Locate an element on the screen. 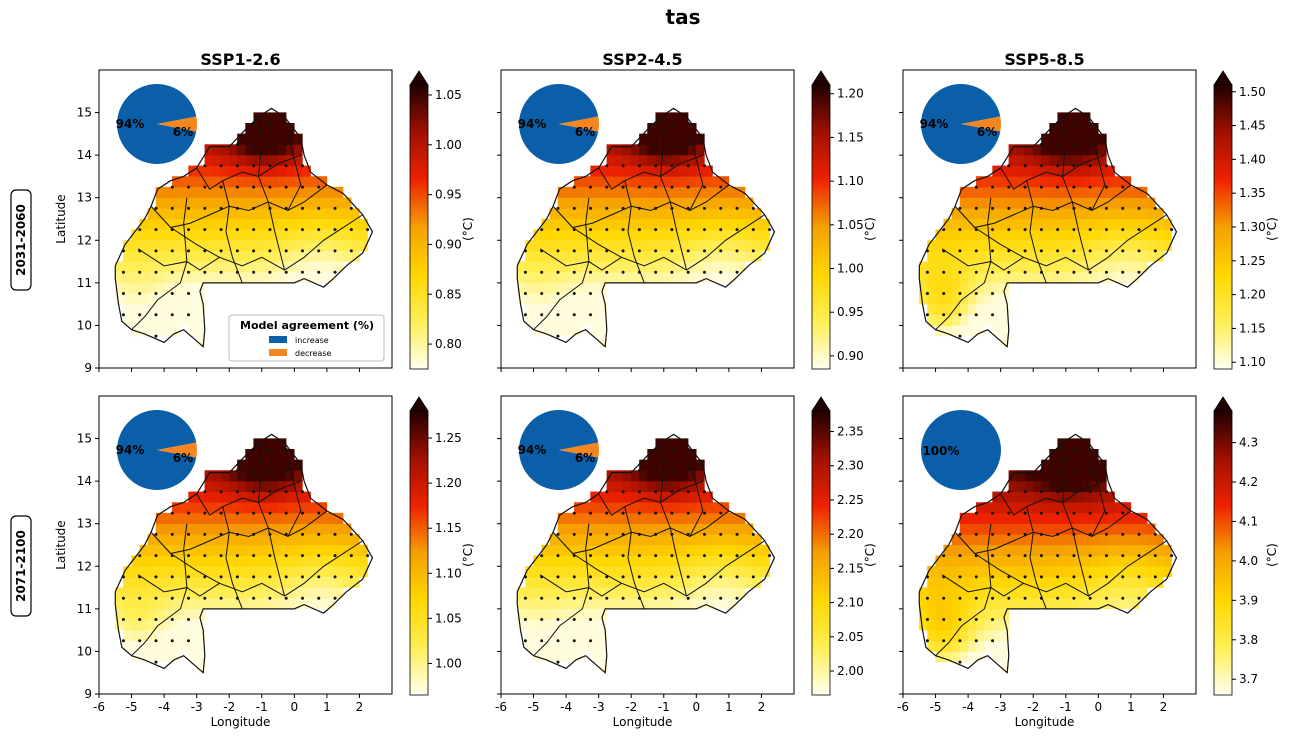 Image resolution: width=1293 pixels, height=738 pixels. legend-swatch-increase is located at coordinates (278, 339).